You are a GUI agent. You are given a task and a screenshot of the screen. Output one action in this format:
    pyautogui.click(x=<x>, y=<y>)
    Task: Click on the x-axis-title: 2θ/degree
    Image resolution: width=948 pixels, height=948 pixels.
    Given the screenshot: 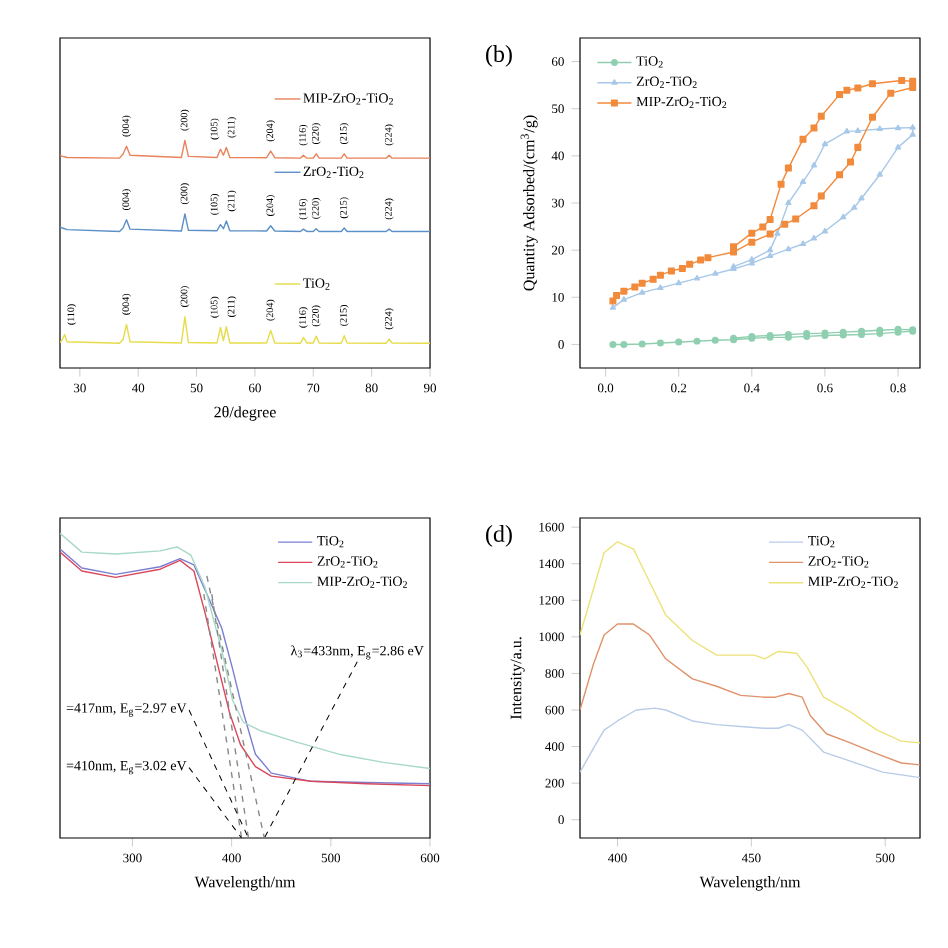 What is the action you would take?
    pyautogui.click(x=245, y=413)
    